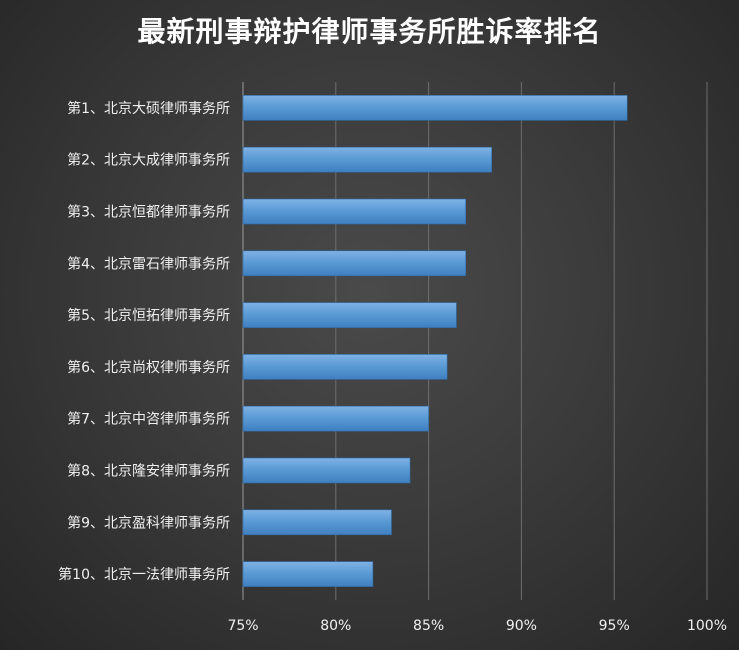  Describe the element at coordinates (148, 212) in the screenshot. I see `category-label: 第3、北京恒都律师事务所` at that location.